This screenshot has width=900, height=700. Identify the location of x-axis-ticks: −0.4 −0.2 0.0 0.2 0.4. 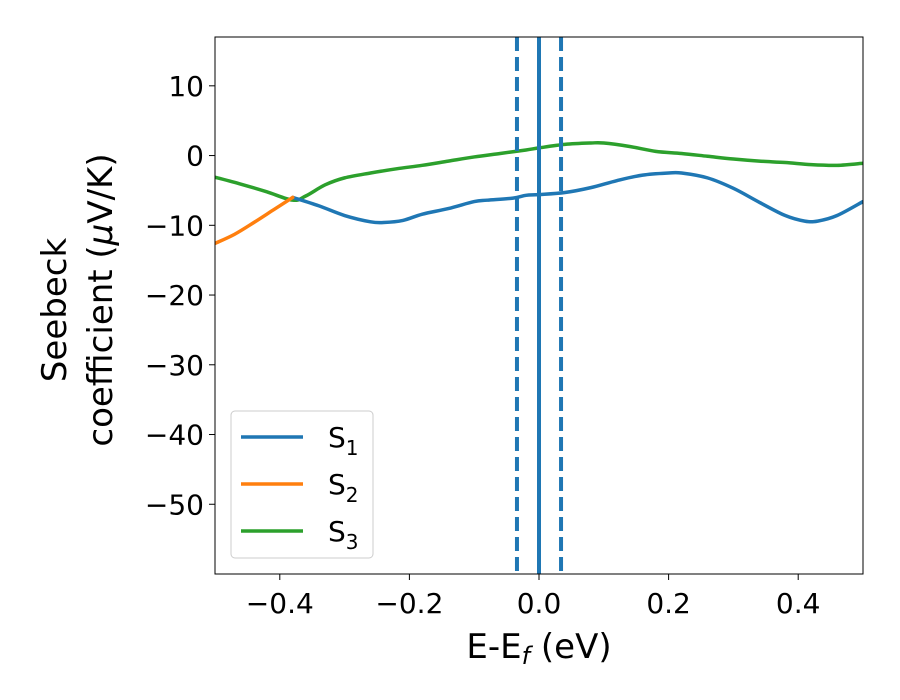
(533, 597).